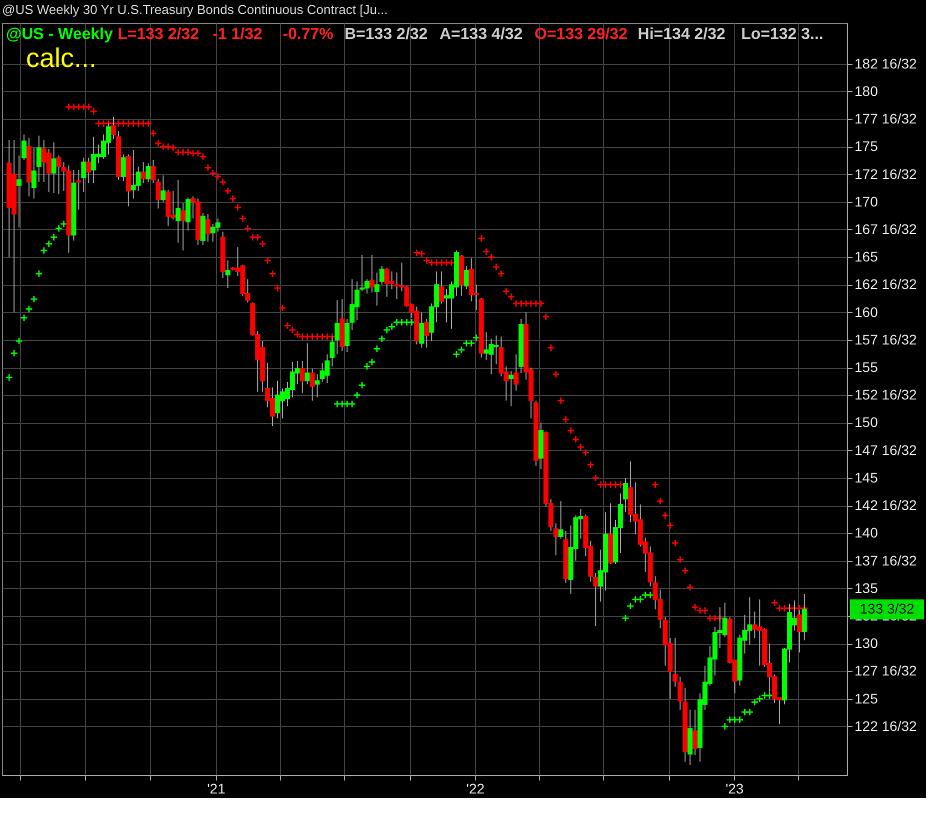  Describe the element at coordinates (734, 788) in the screenshot. I see `x-tick-label: '23` at that location.